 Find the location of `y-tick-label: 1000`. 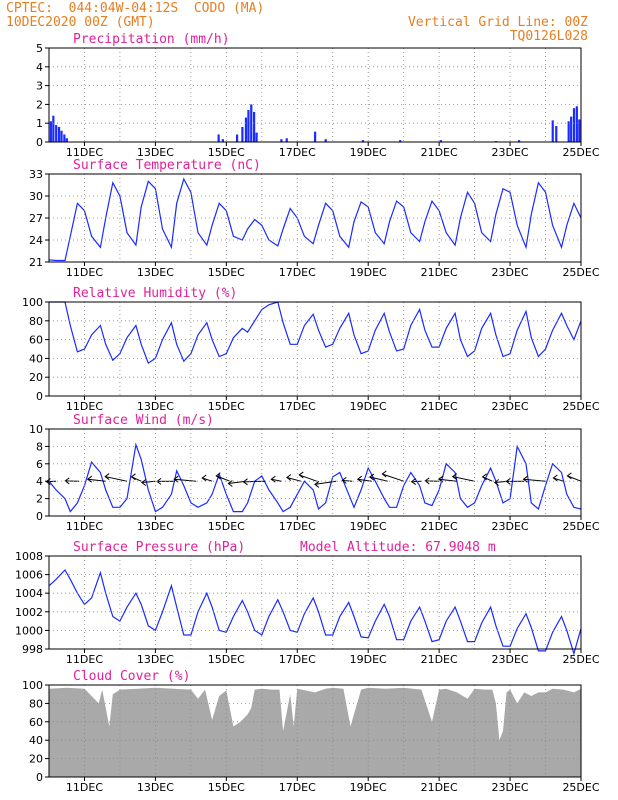

y-tick-label: 1000 is located at coordinates (29, 630).